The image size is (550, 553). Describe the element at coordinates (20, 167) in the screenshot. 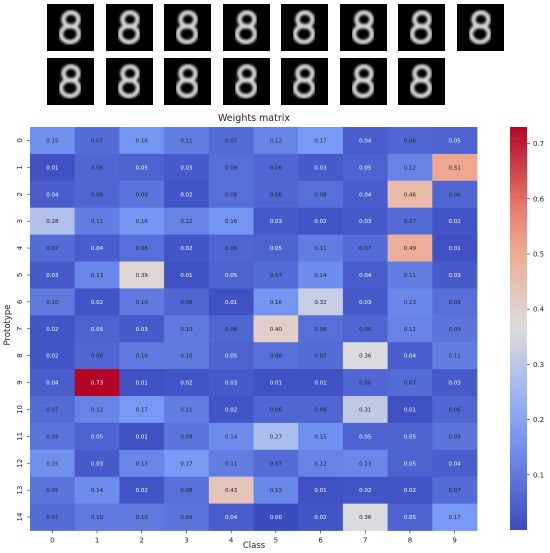

I see `y-tick-label: 1` at that location.